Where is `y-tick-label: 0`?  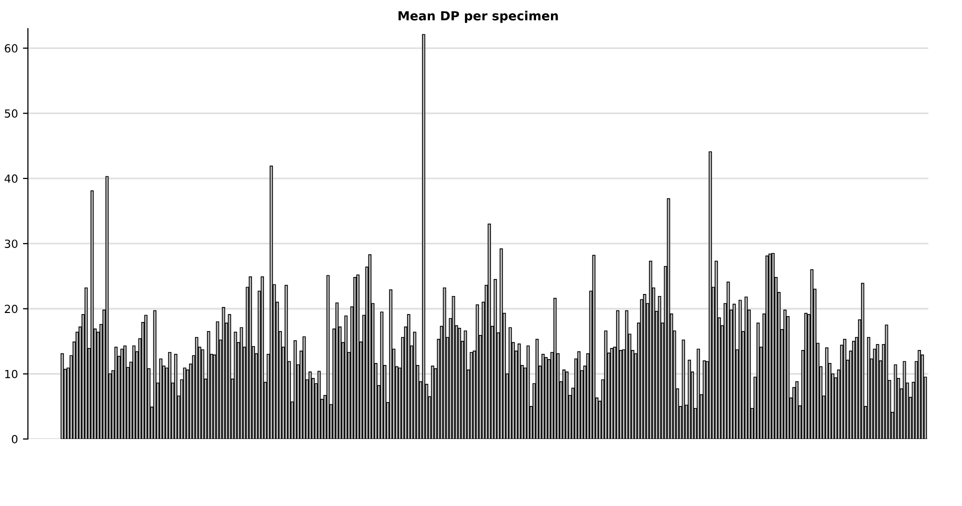
y-tick-label: 0 is located at coordinates (15, 439).